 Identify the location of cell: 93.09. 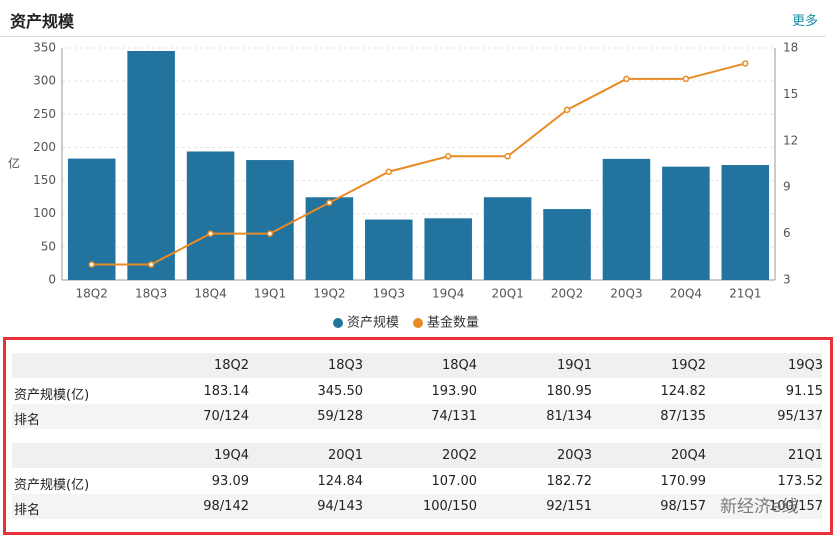
(230, 481).